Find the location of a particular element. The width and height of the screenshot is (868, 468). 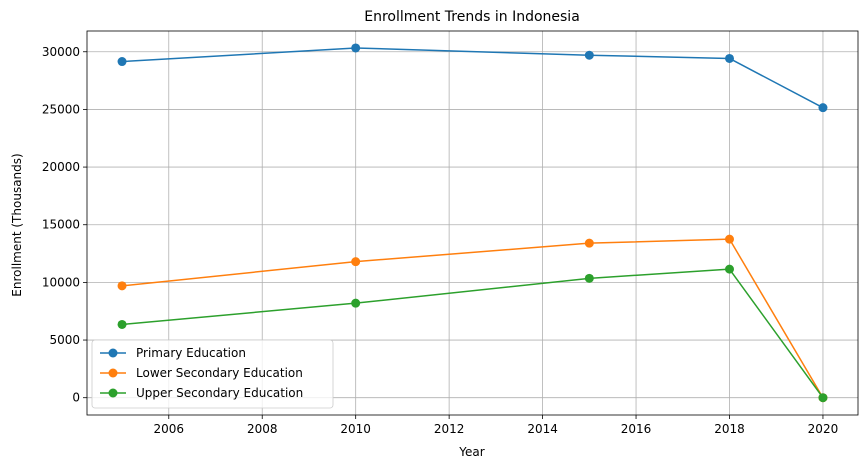

y-tick-label: 5000 is located at coordinates (64, 340).